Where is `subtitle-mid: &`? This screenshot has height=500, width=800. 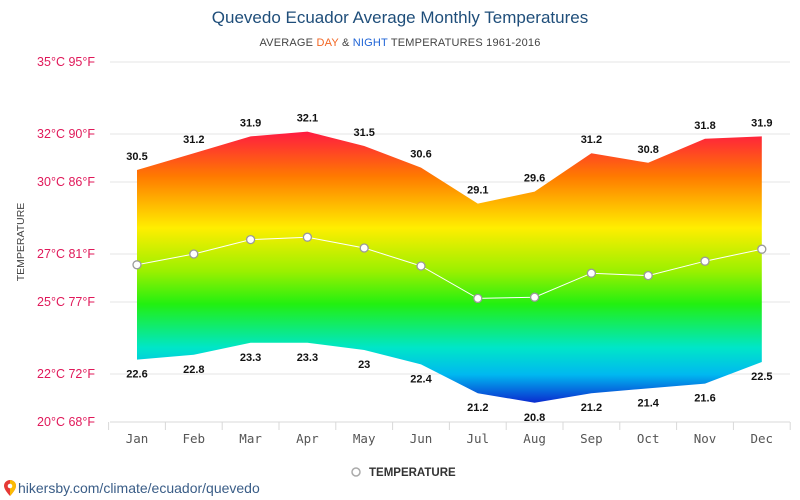
subtitle-mid: & is located at coordinates (345, 43).